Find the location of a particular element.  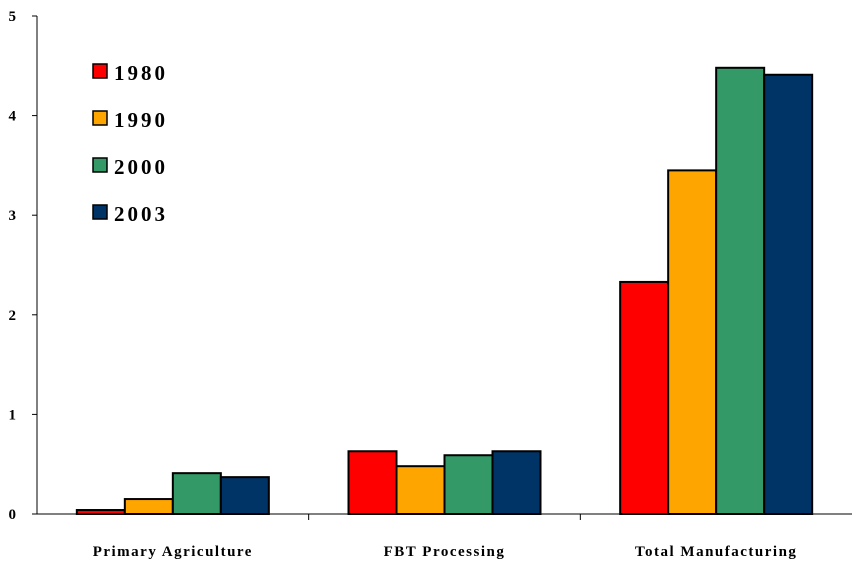

bar-fbt-processing-1980 is located at coordinates (372, 483).